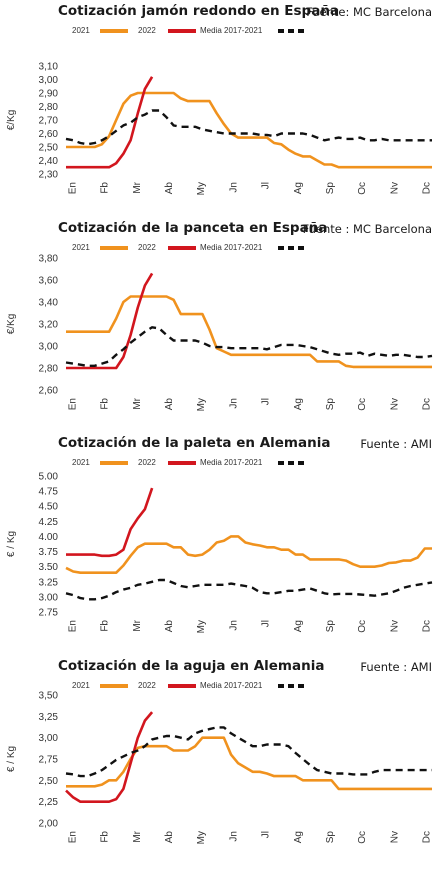 The image size is (448, 871). I want to click on y-tick-label: 3,80, so click(49, 259).